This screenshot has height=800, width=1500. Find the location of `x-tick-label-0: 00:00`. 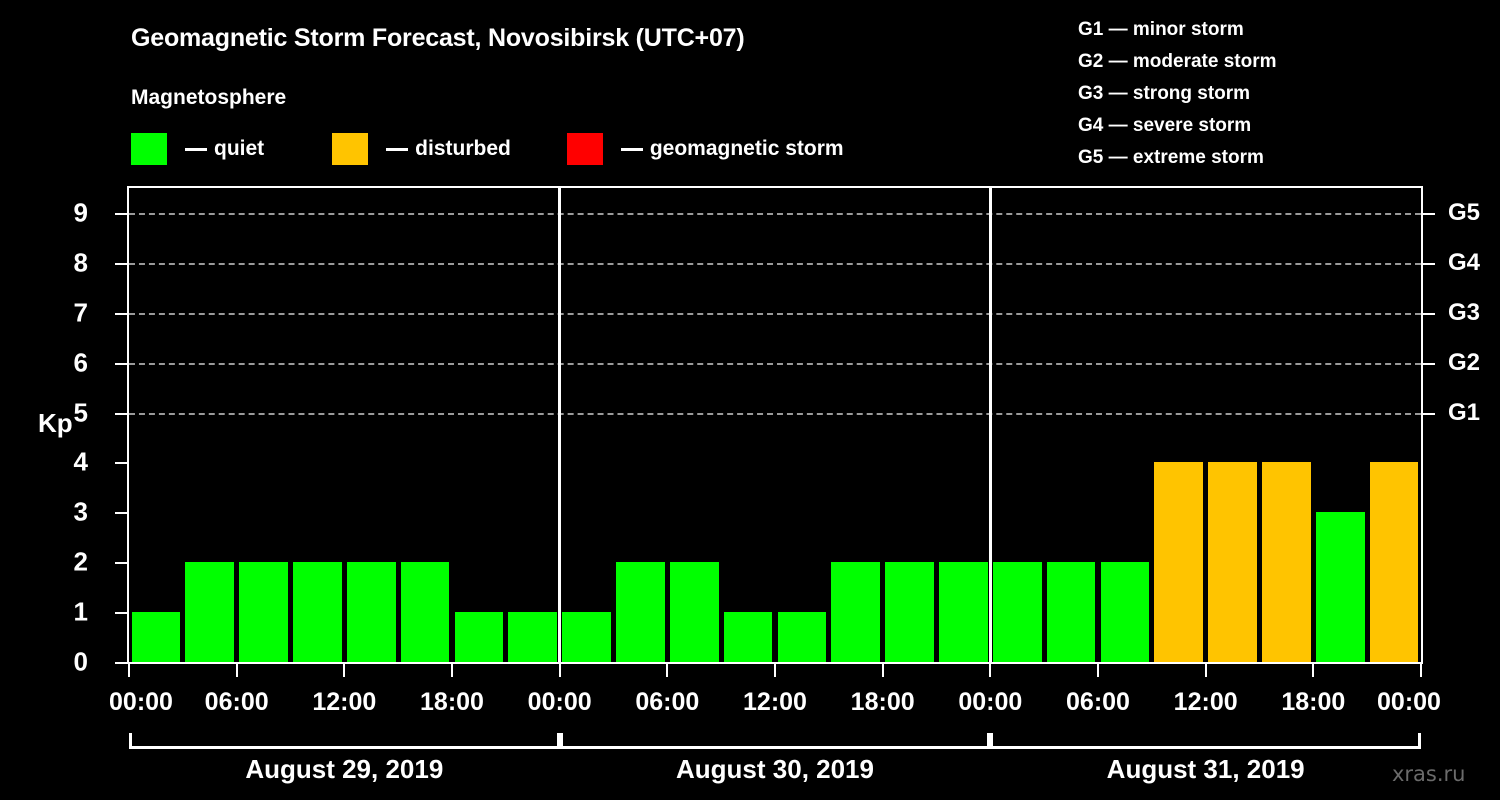

x-tick-label-0: 00:00 is located at coordinates (141, 702).